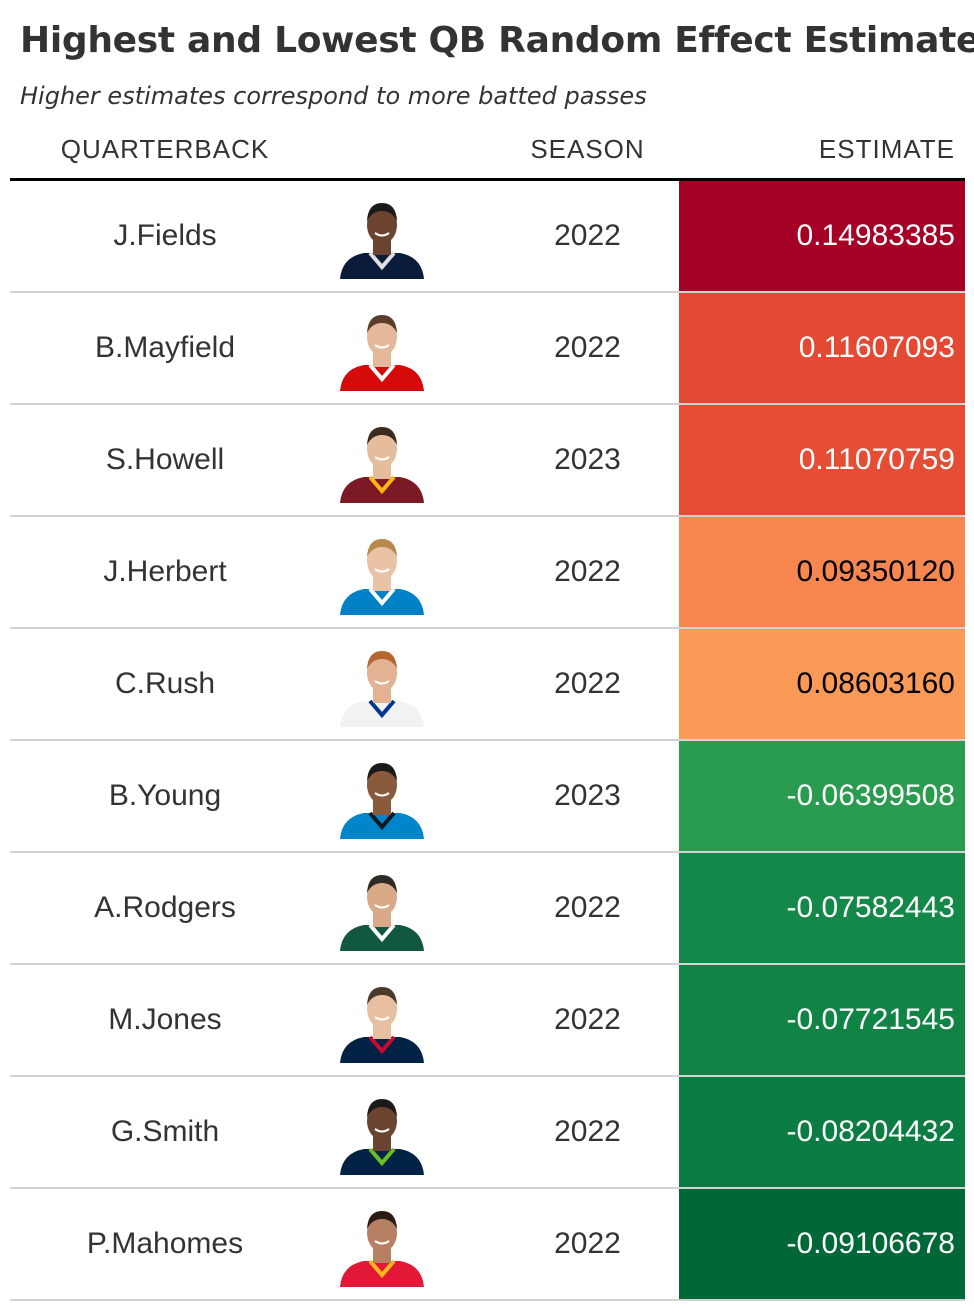 The image size is (974, 1312). Describe the element at coordinates (822, 796) in the screenshot. I see `estimate-value: -0.06399508` at that location.